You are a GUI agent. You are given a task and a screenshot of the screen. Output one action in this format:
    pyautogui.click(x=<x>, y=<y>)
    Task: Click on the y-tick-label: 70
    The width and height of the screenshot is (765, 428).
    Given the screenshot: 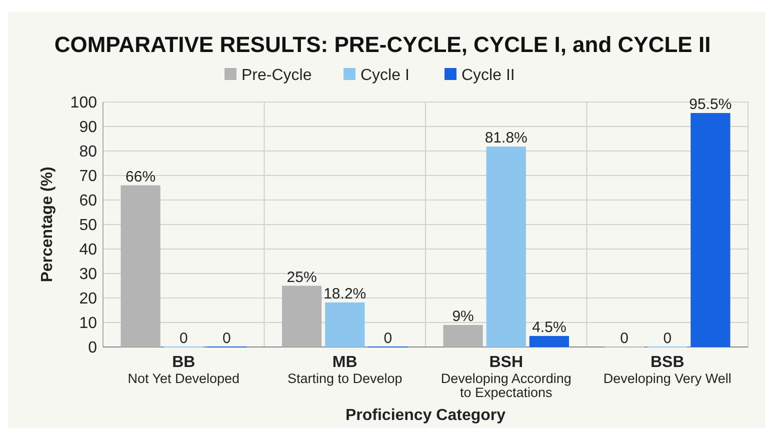 What is the action you would take?
    pyautogui.click(x=88, y=177)
    